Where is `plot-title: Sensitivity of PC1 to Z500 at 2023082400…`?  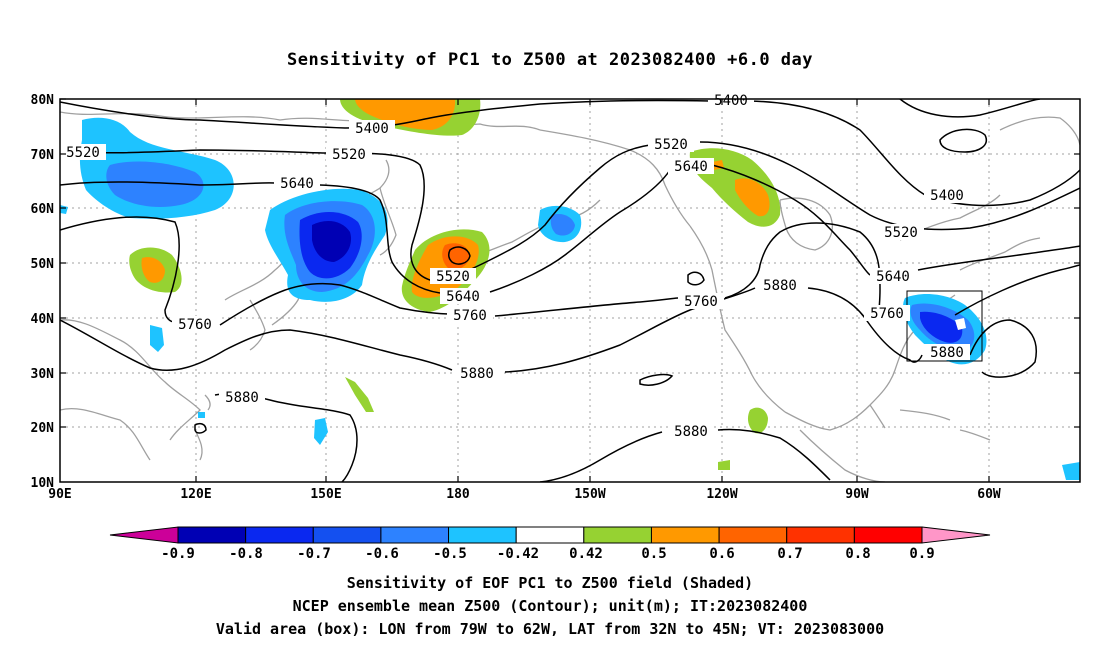
plot-title: Sensitivity of PC1 to Z500 at 2023082400… is located at coordinates (549, 60).